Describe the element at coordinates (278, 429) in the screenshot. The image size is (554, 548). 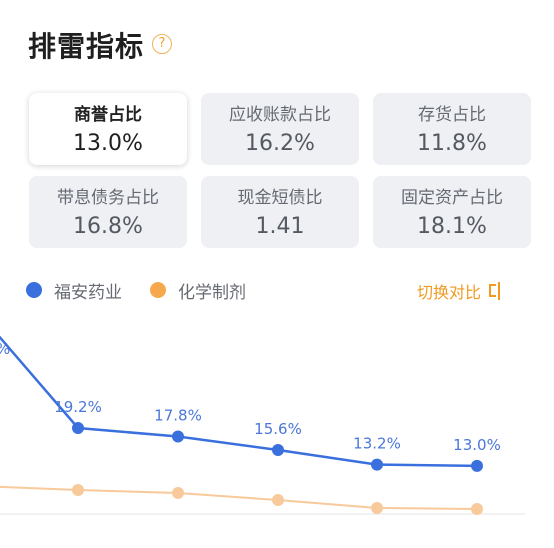
I see `data-label: 15.6%` at that location.